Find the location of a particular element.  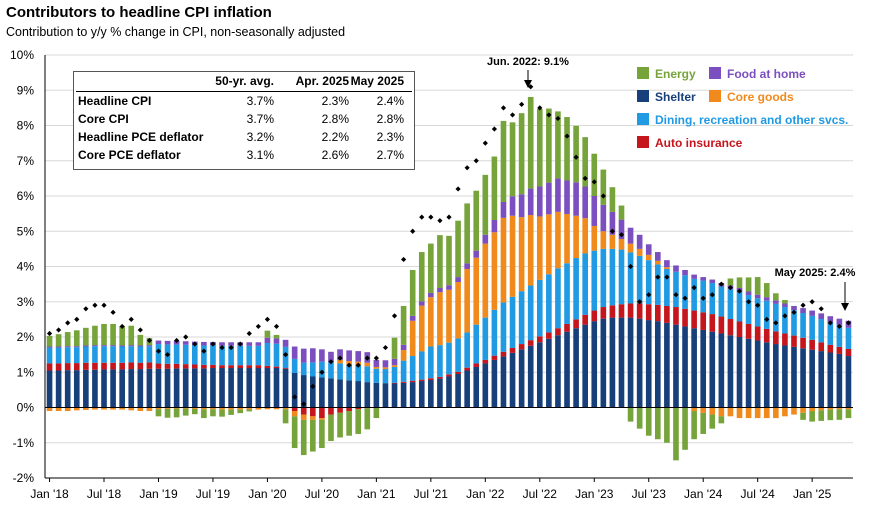

x-tick-label: Jan '18 is located at coordinates (49, 494).